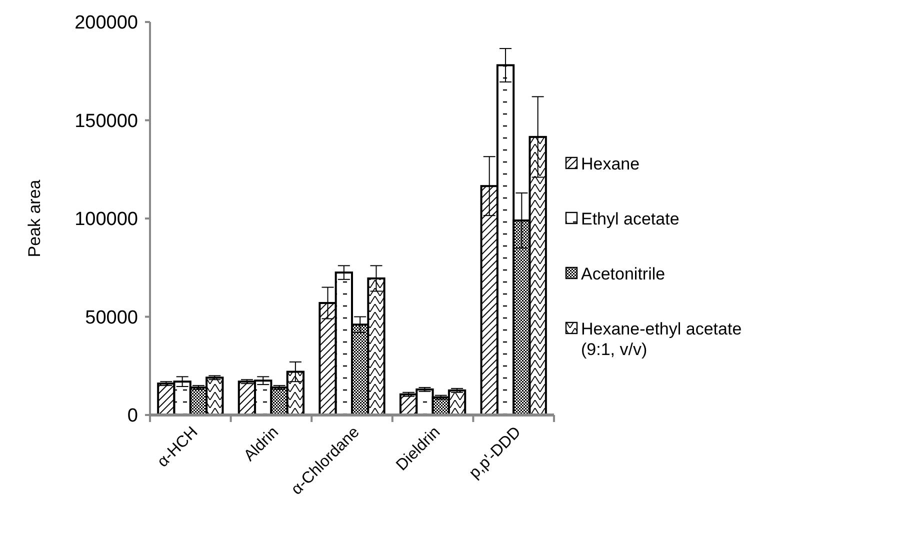 This screenshot has width=914, height=552. I want to click on y-tick-label: 100000, so click(106, 219).